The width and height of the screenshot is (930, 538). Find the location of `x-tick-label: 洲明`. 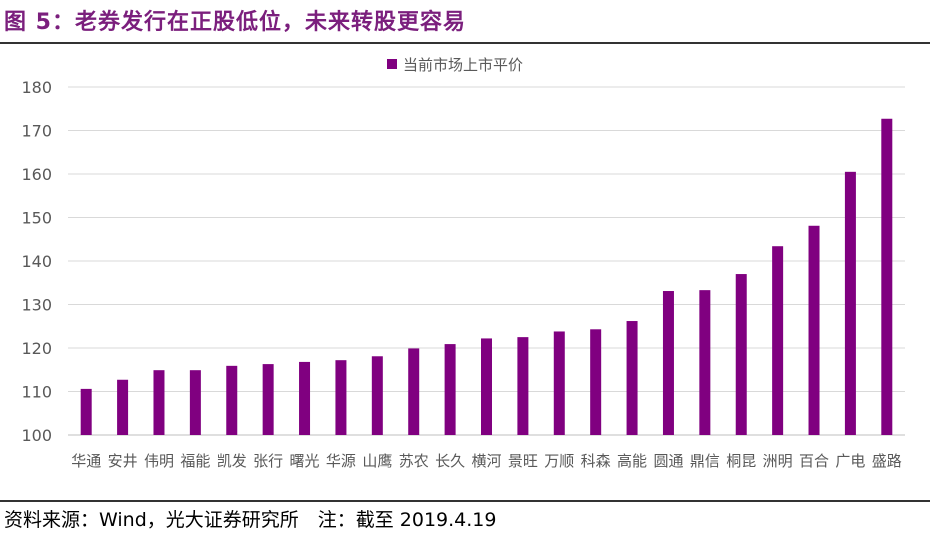

x-tick-label: 洲明 is located at coordinates (778, 461).